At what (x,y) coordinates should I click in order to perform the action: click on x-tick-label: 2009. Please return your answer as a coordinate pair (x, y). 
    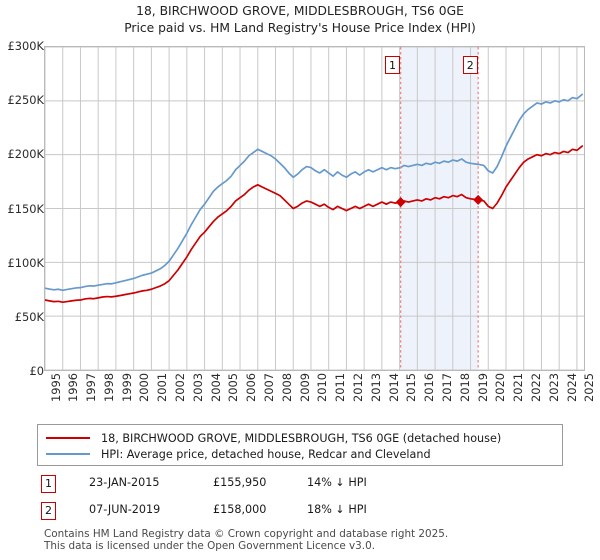
    Looking at the image, I should click on (304, 387).